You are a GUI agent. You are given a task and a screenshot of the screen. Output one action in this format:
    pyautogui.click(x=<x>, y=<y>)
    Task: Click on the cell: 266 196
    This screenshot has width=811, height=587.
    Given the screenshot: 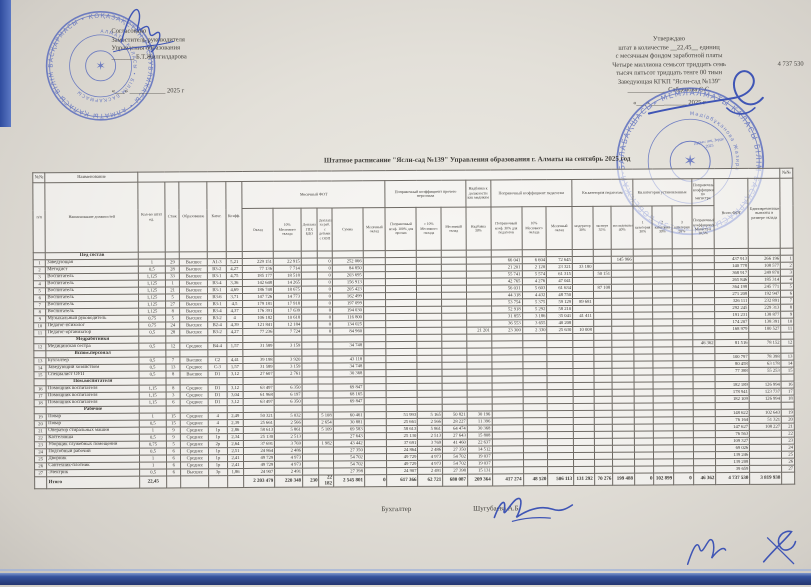 What is the action you would take?
    pyautogui.click(x=764, y=259)
    